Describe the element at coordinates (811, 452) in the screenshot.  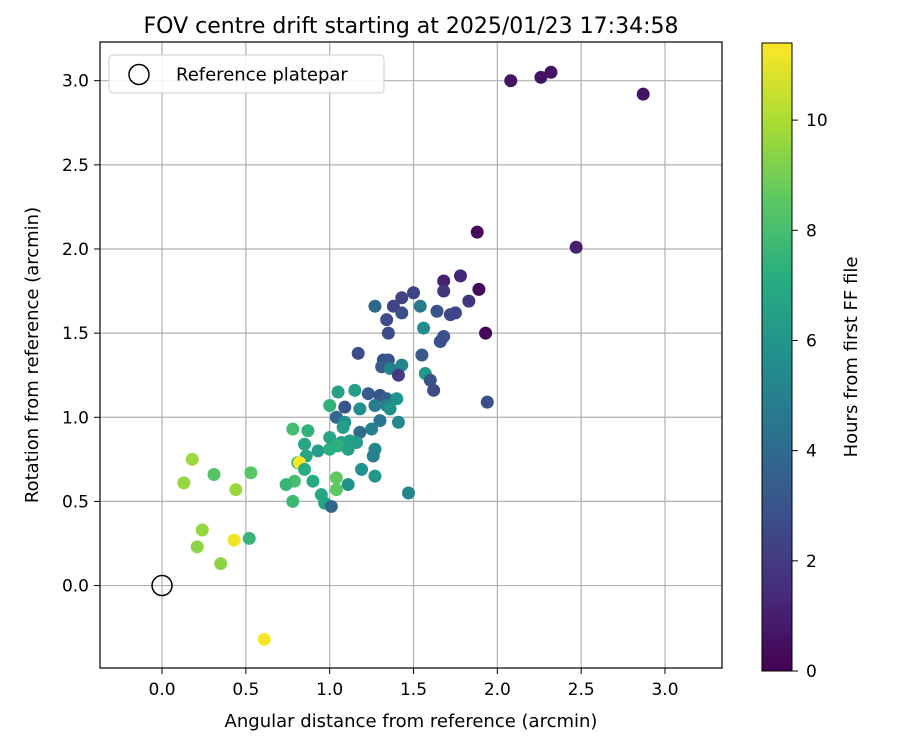
I see `colorbar-tick-label: 4` at that location.